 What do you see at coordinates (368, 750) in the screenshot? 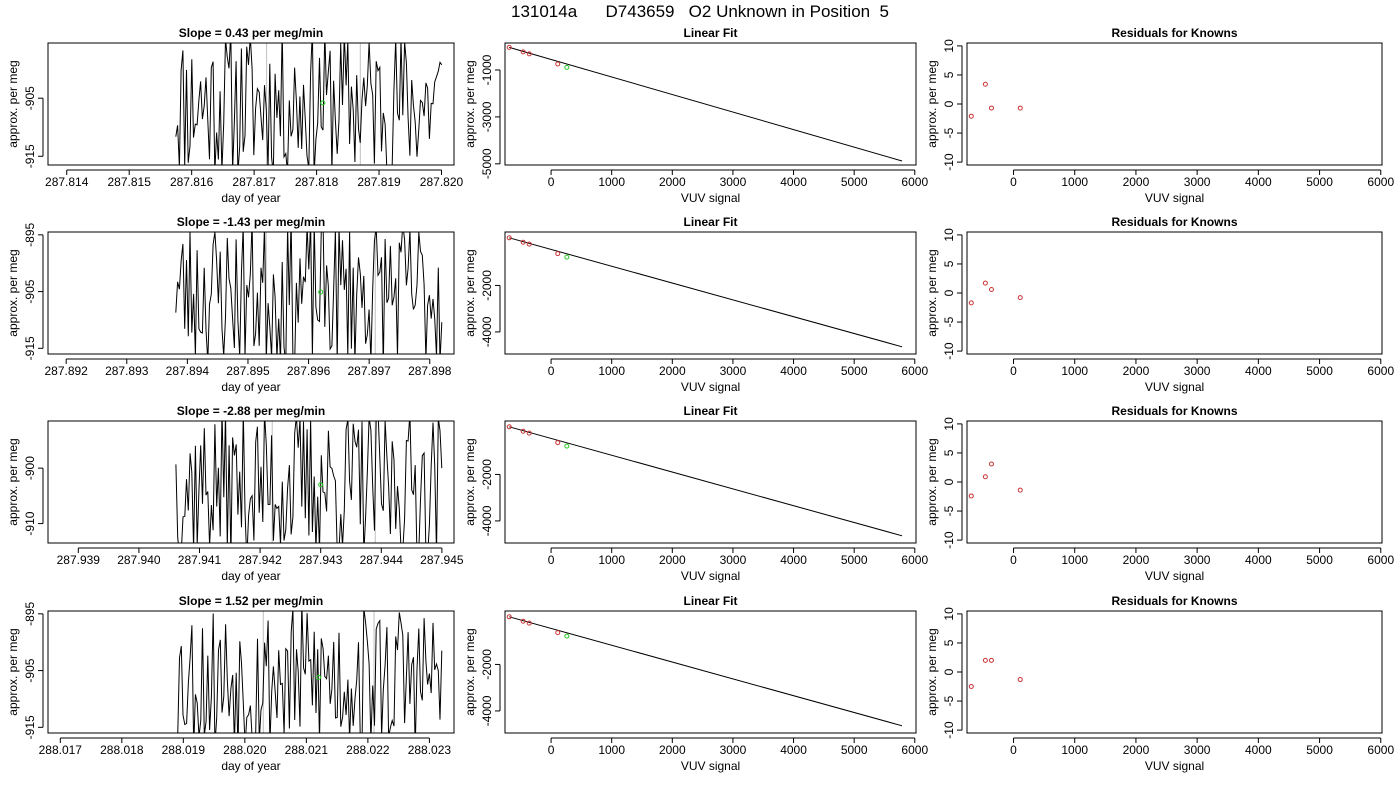
I see `x-tick-label: 288.022` at bounding box center [368, 750].